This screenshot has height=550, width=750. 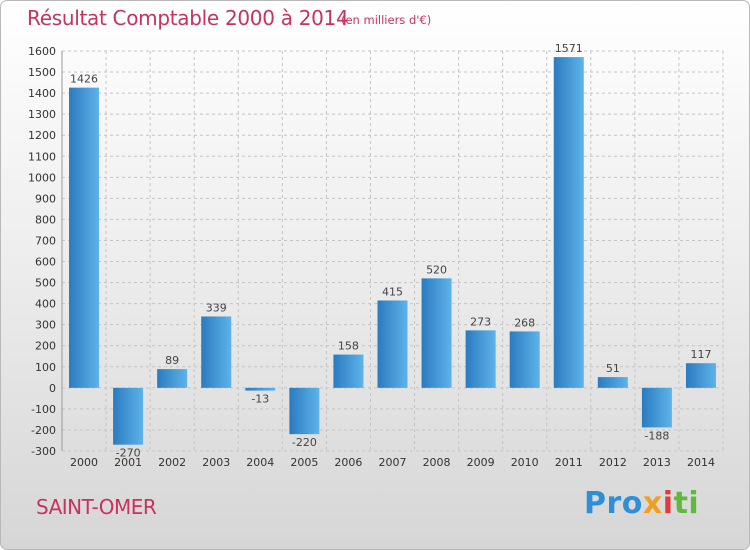 What do you see at coordinates (172, 360) in the screenshot?
I see `value-label: 89` at bounding box center [172, 360].